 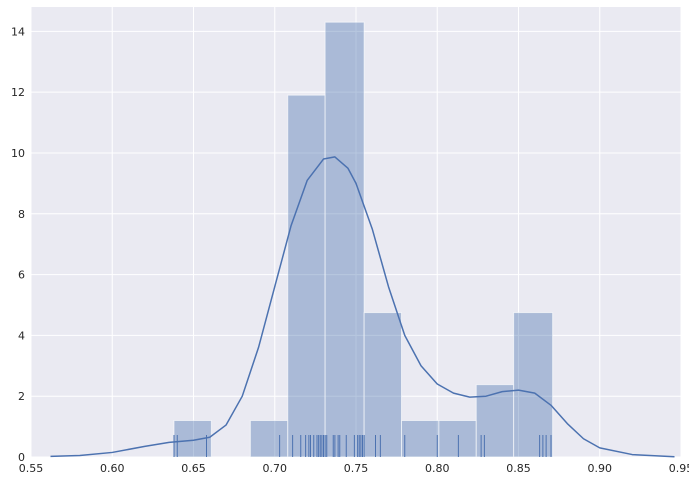 What do you see at coordinates (21, 457) in the screenshot?
I see `y-tick-label: 0` at bounding box center [21, 457].